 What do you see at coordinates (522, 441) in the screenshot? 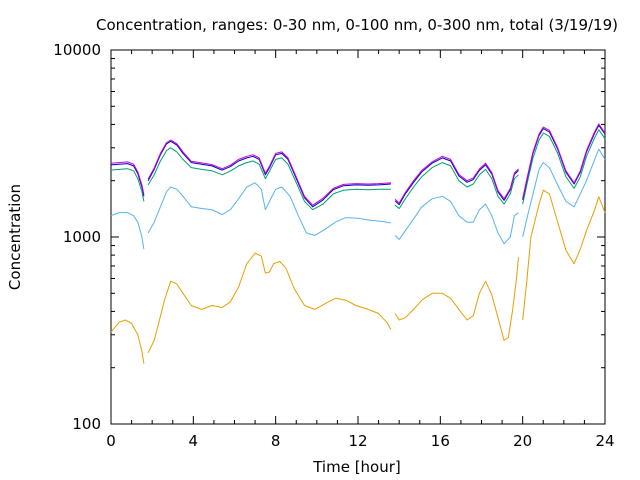
I see `x-tick-label: 20` at bounding box center [522, 441].